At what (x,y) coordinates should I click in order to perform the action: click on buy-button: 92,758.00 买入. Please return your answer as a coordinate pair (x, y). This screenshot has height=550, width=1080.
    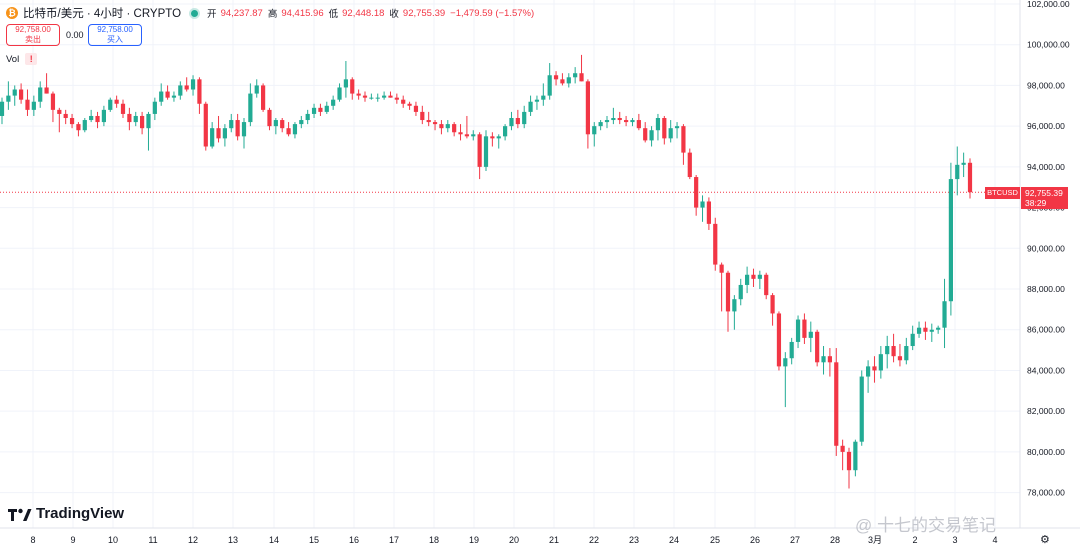
    Looking at the image, I should click on (115, 35).